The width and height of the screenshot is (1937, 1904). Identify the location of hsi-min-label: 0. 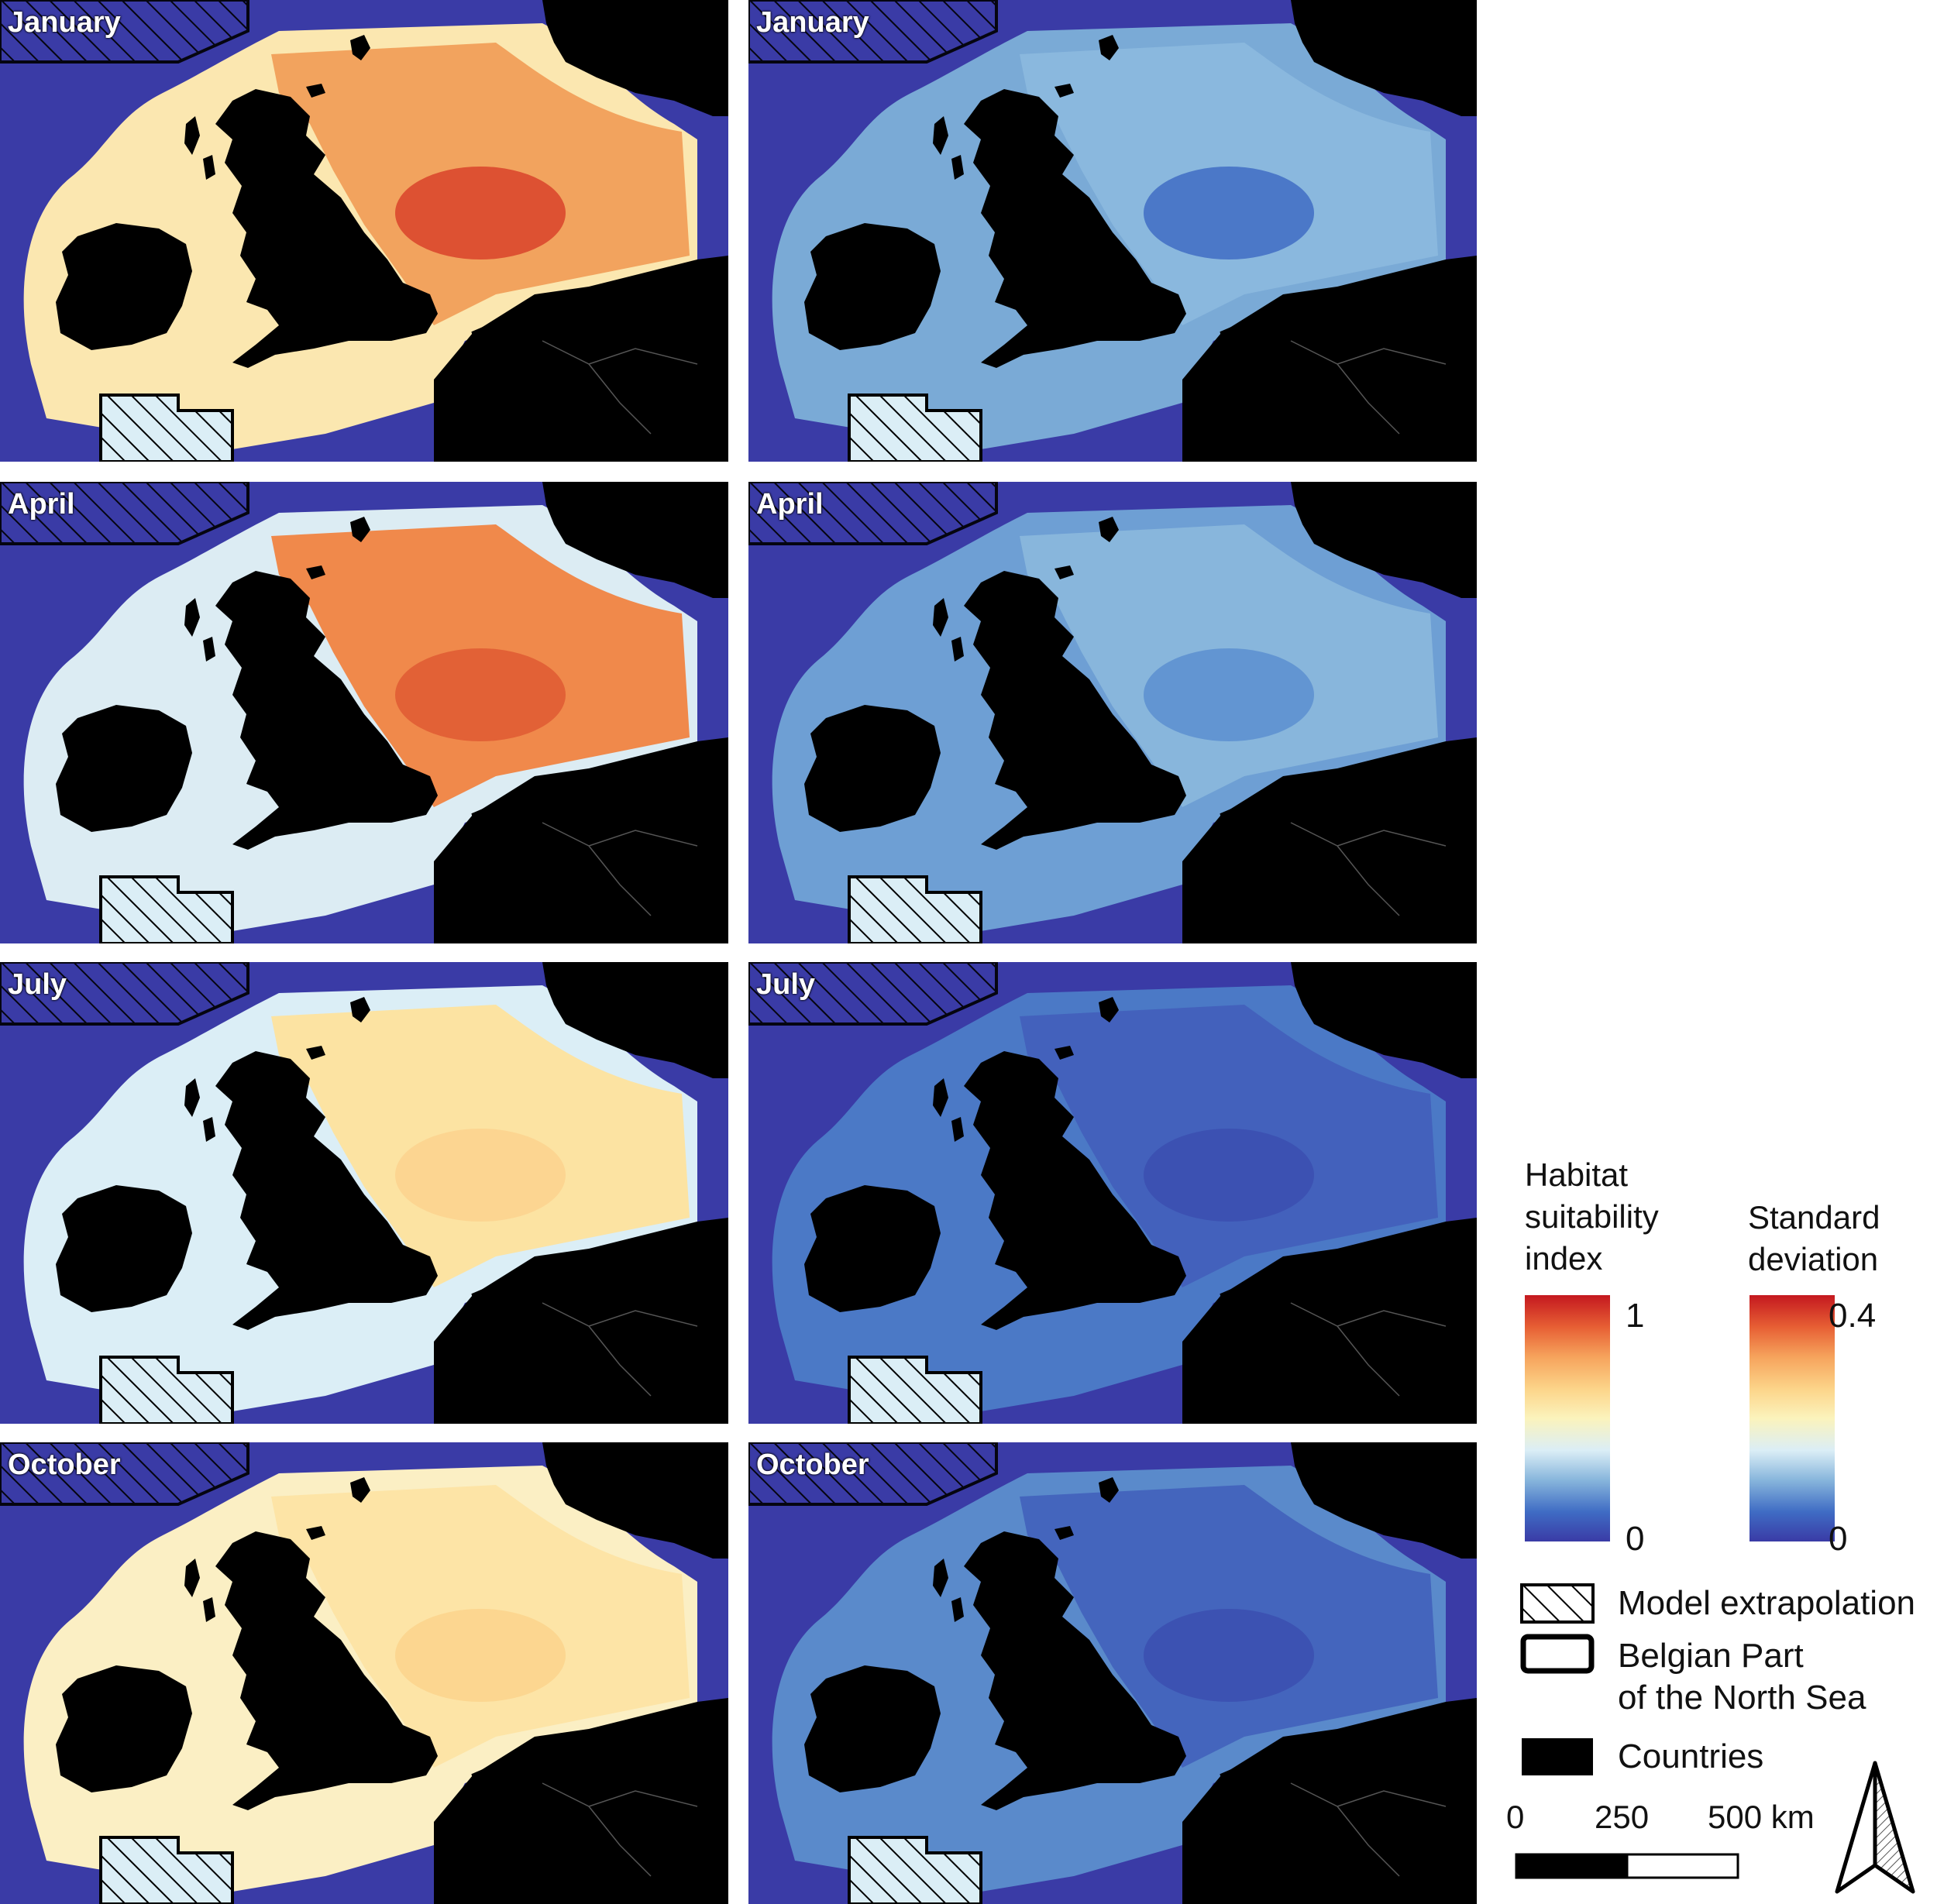
(1636, 1539).